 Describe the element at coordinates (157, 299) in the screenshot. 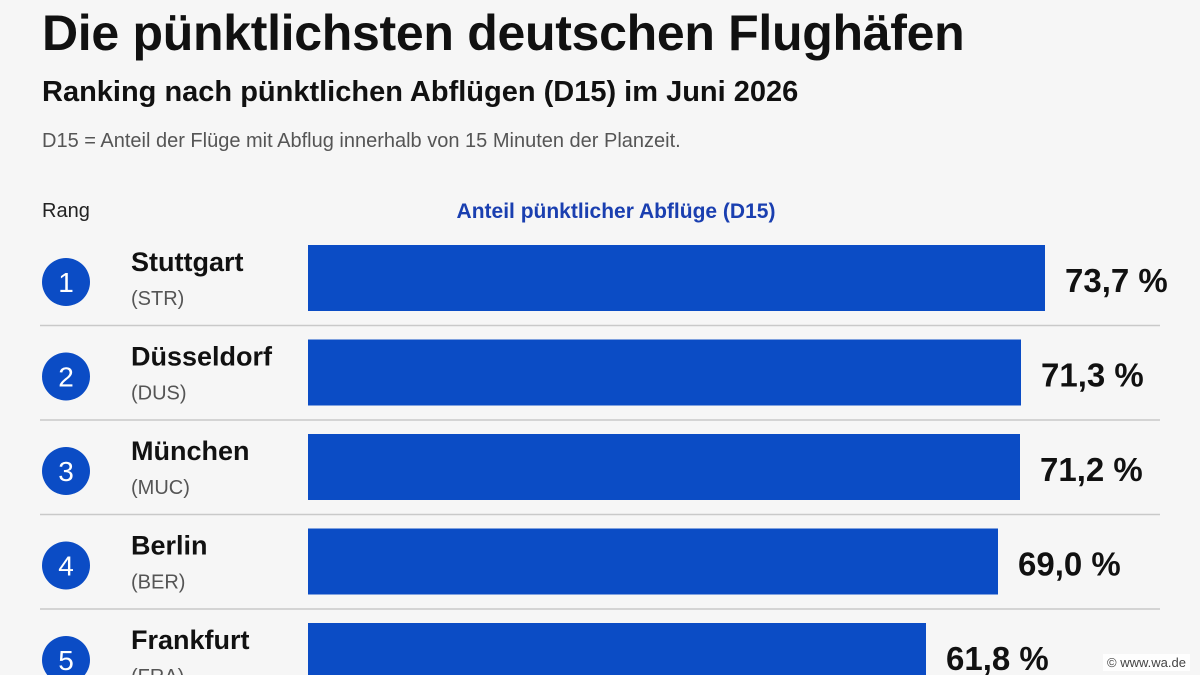

I see `airport-code: (STR)` at that location.